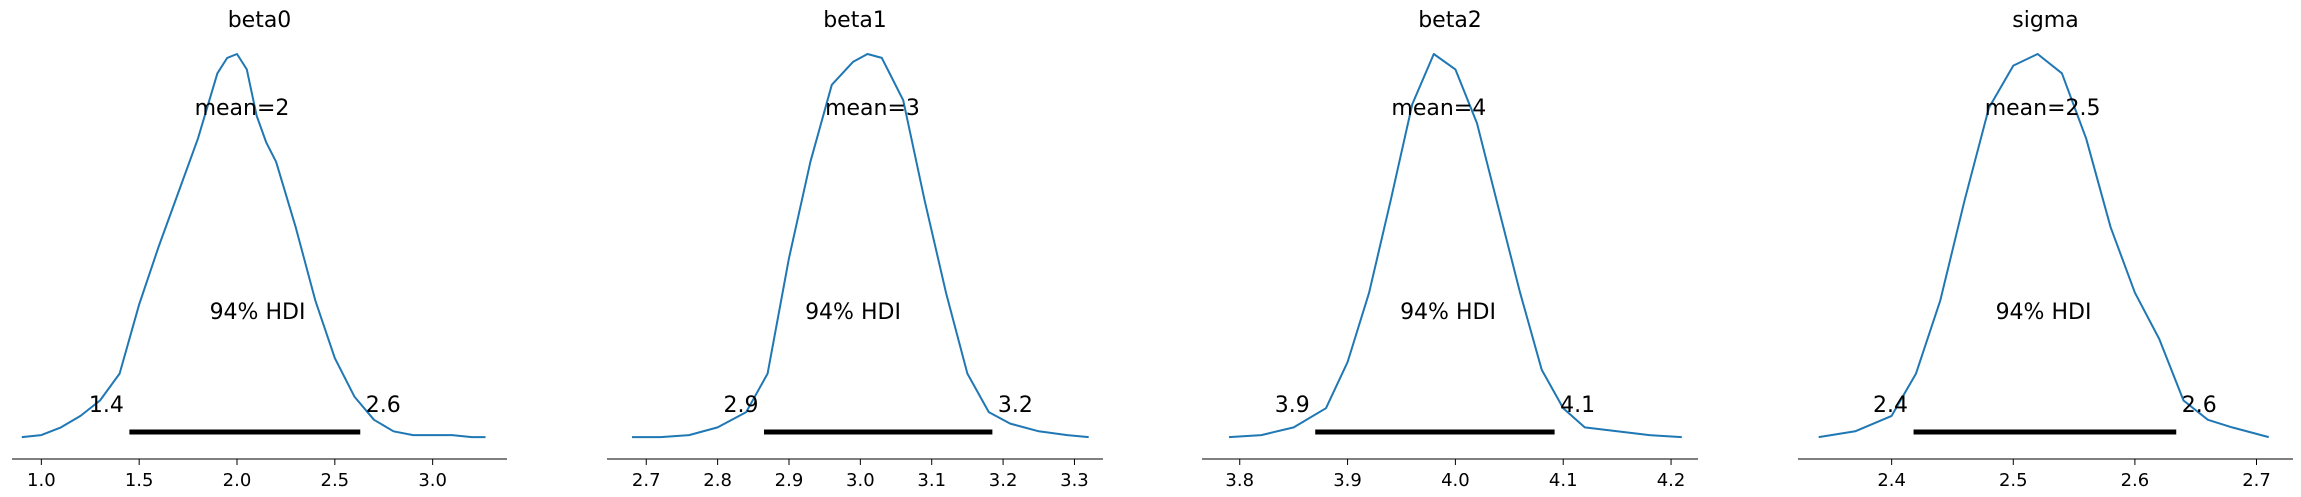 The image size is (2301, 497). Describe the element at coordinates (717, 480) in the screenshot. I see `x-tick-label: 2.8` at that location.